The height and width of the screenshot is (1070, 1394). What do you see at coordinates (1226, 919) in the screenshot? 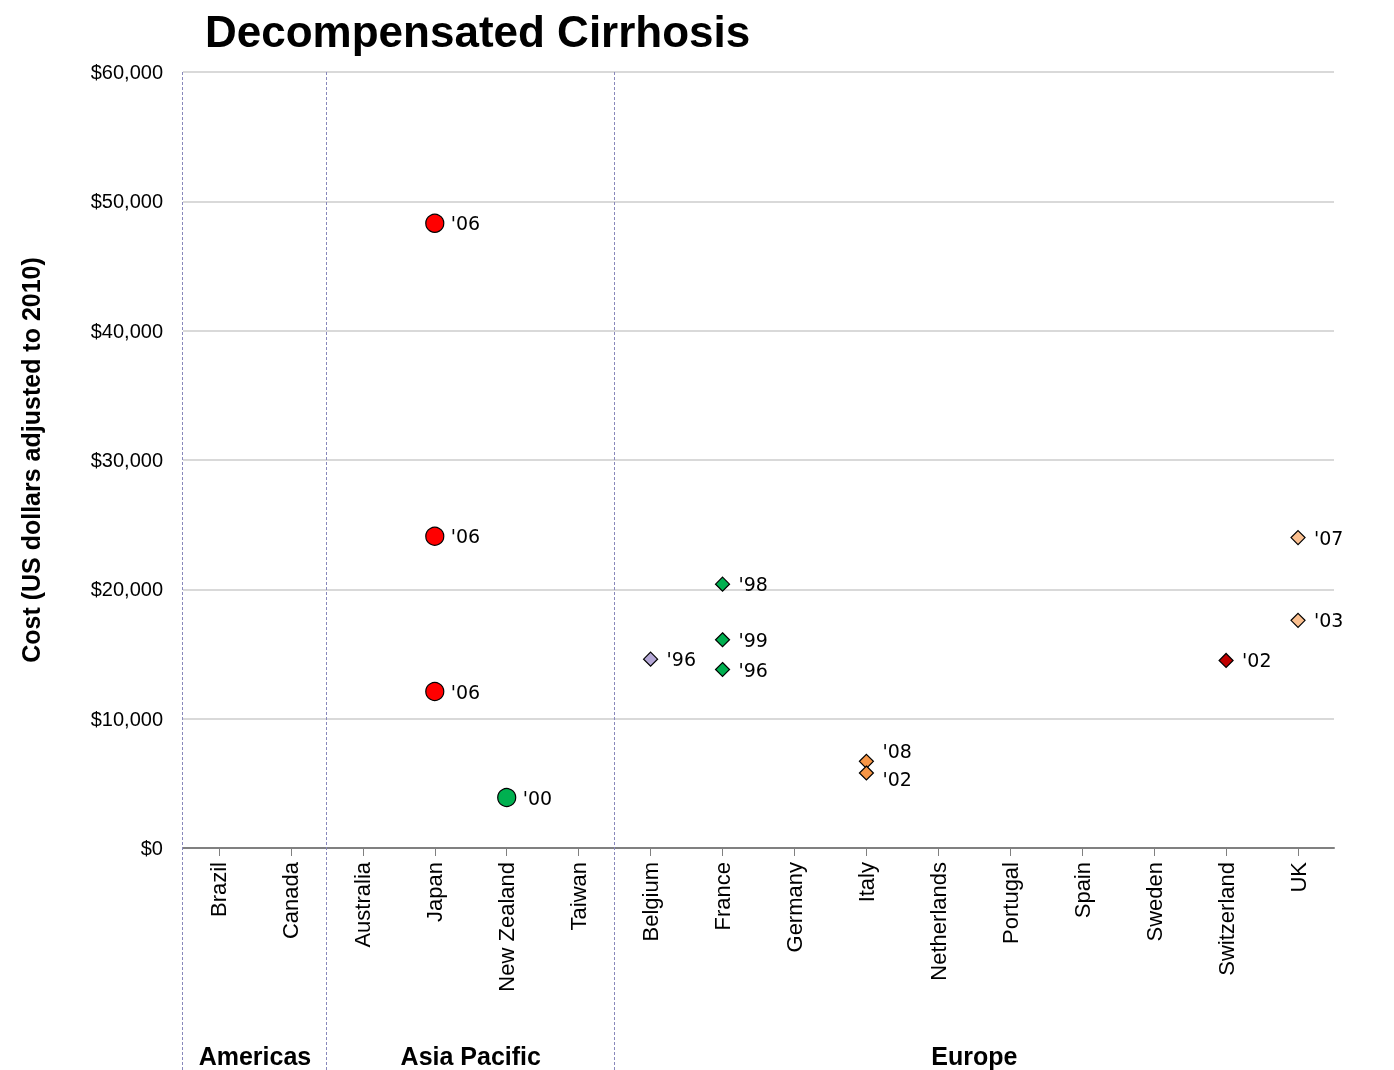
I see `x-tick-label: Switzerland` at bounding box center [1226, 919].